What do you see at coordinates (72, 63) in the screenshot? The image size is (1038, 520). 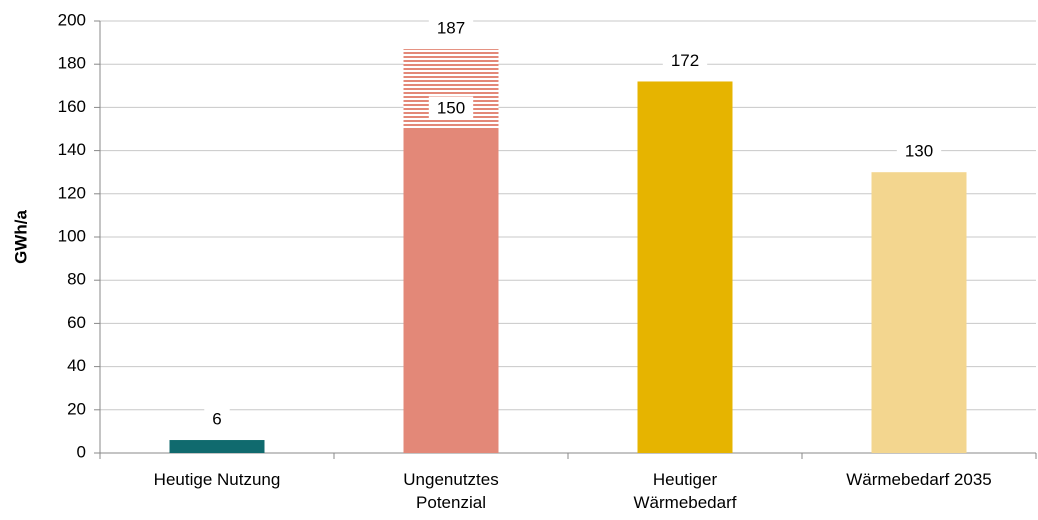 I see `y-tick-label: 180` at bounding box center [72, 63].